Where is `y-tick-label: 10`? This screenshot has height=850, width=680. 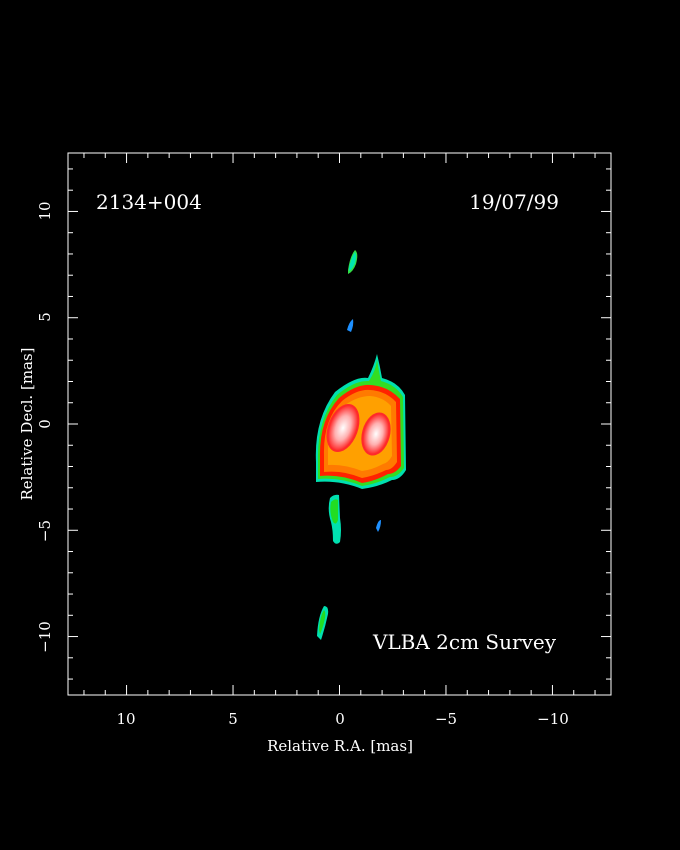 y-tick-label: 10 is located at coordinates (45, 210).